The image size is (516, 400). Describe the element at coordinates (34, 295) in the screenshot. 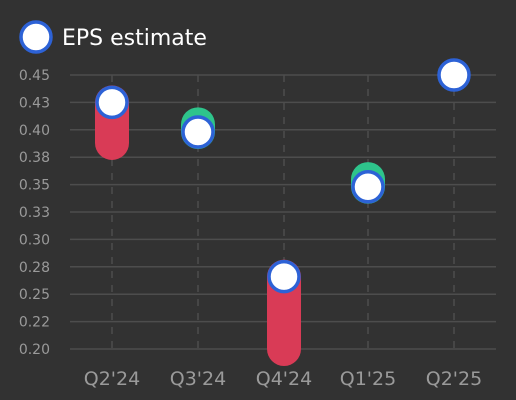

I see `y-tick-label: 0.25` at that location.